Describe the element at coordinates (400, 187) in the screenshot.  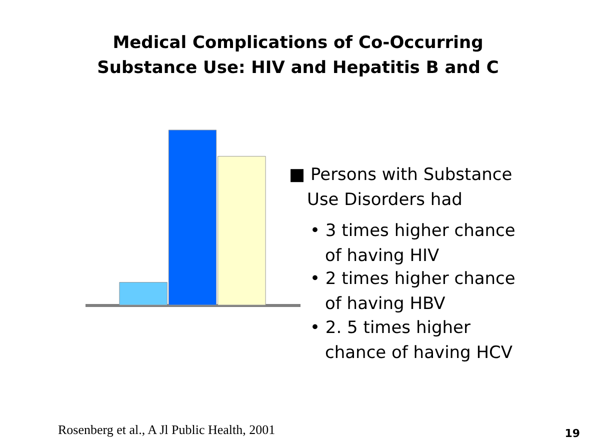
I see `annotation: ■ Persons with Substance Use Disorders had` at that location.